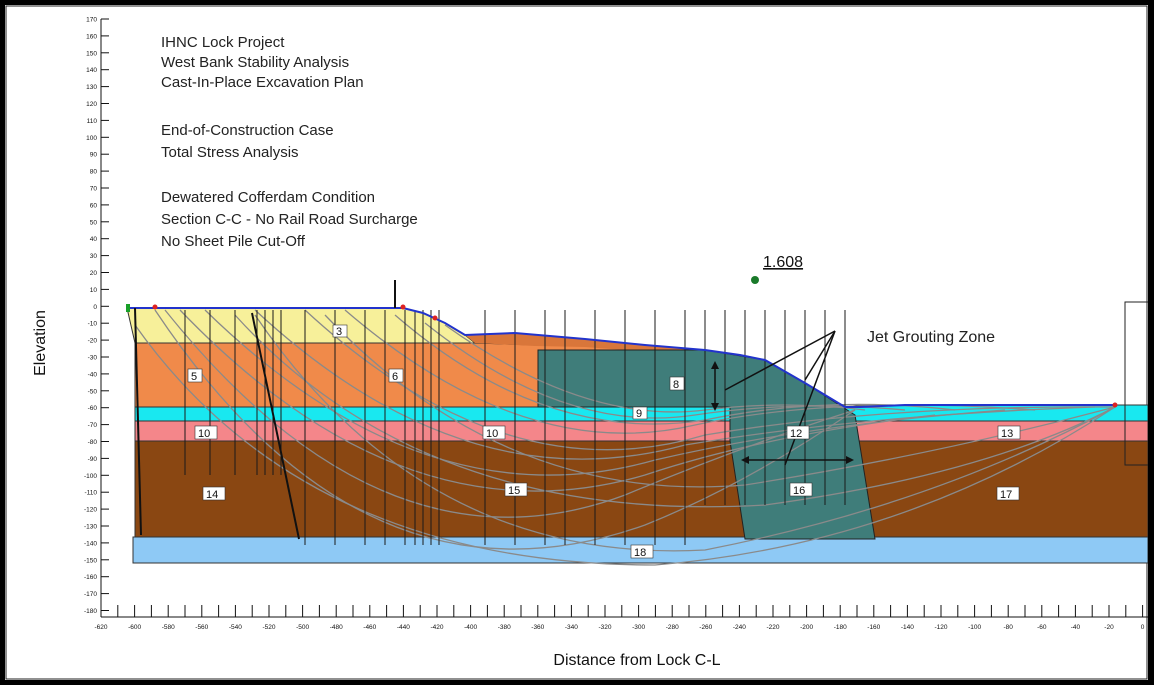 The width and height of the screenshot is (1154, 685). What do you see at coordinates (403, 627) in the screenshot?
I see `x-tick-label: -440` at bounding box center [403, 627].